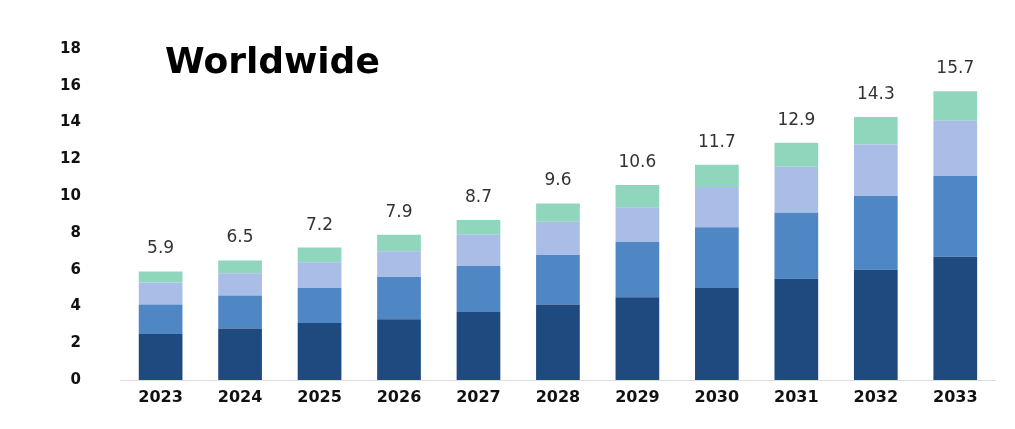 The height and width of the screenshot is (429, 1015). What do you see at coordinates (558, 179) in the screenshot?
I see `total-label: 9.6` at bounding box center [558, 179].